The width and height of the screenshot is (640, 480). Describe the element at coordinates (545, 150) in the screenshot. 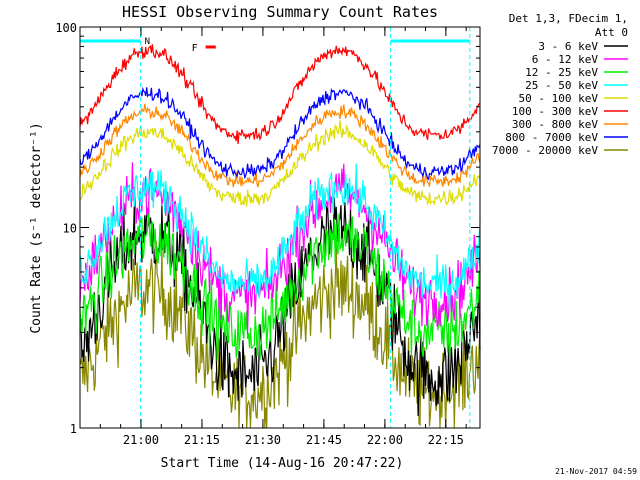

I see `legend-label-8: 7000 - 20000 keV` at that location.